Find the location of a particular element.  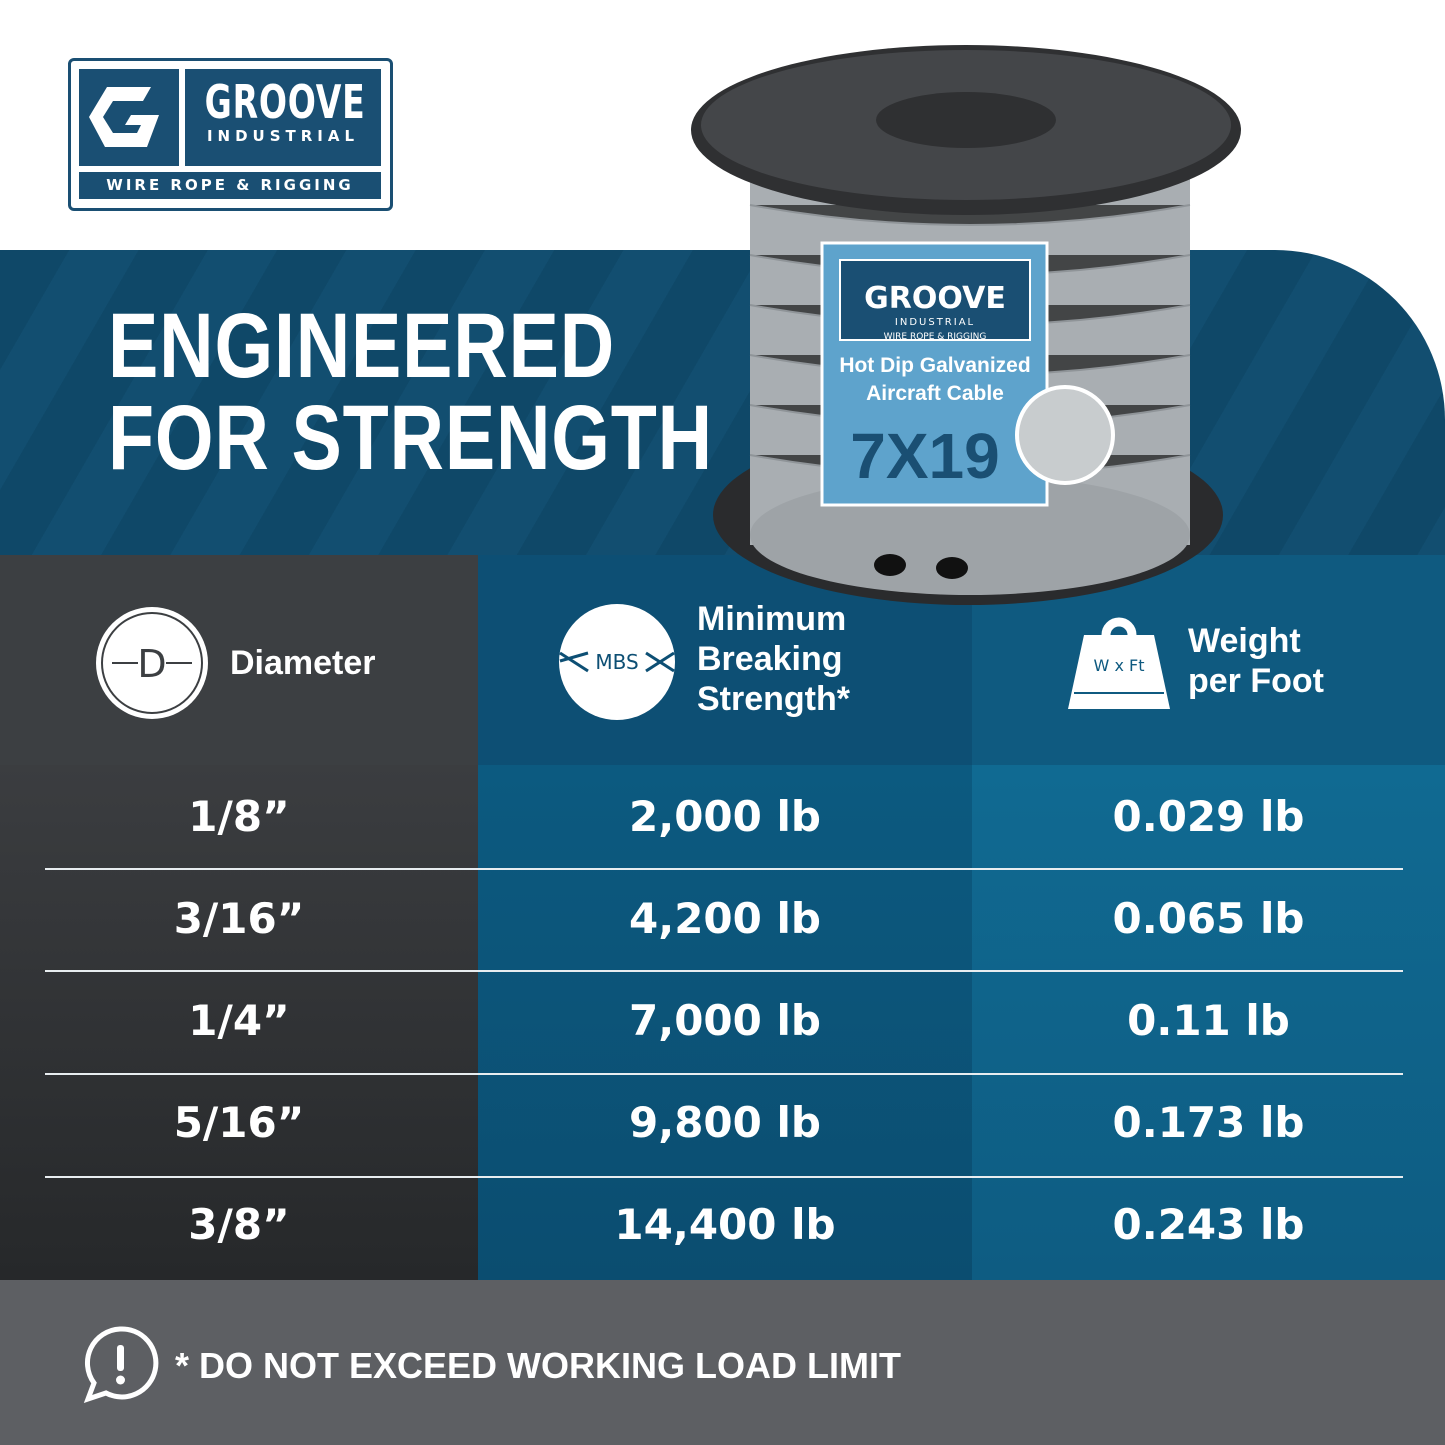

cell-diameter: 5/16” is located at coordinates (239, 1122).